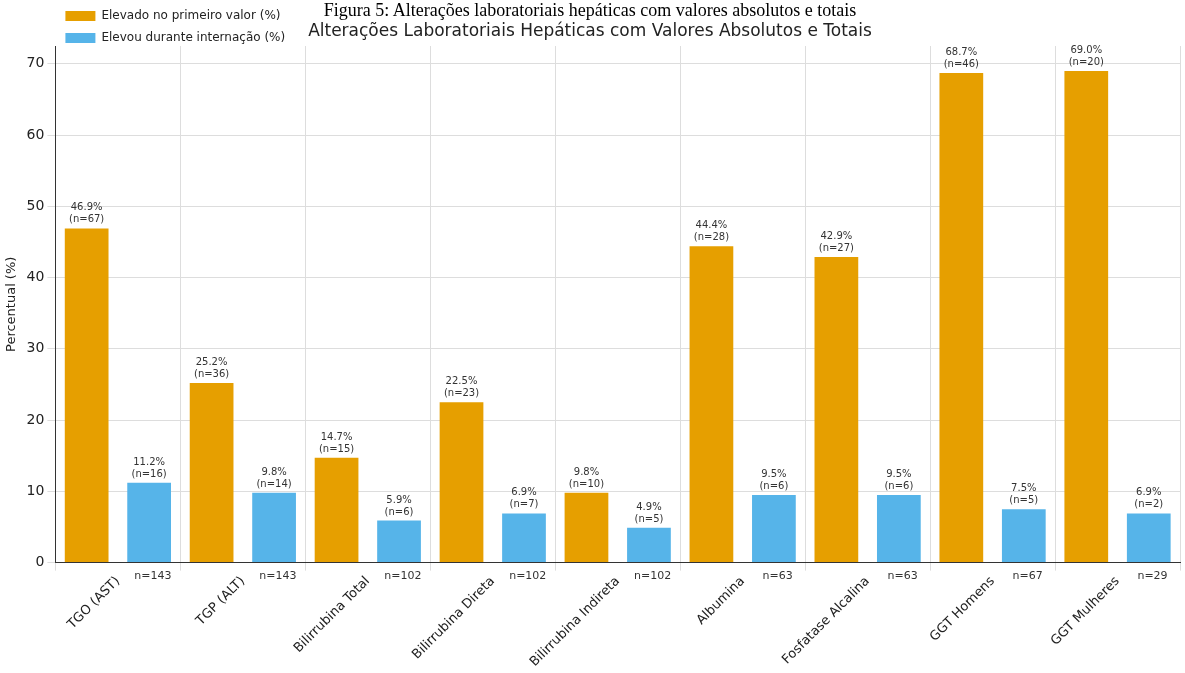 The image size is (1185, 673). Describe the element at coordinates (711, 231) in the screenshot. I see `data-label: 44.4% (n=28)` at that location.